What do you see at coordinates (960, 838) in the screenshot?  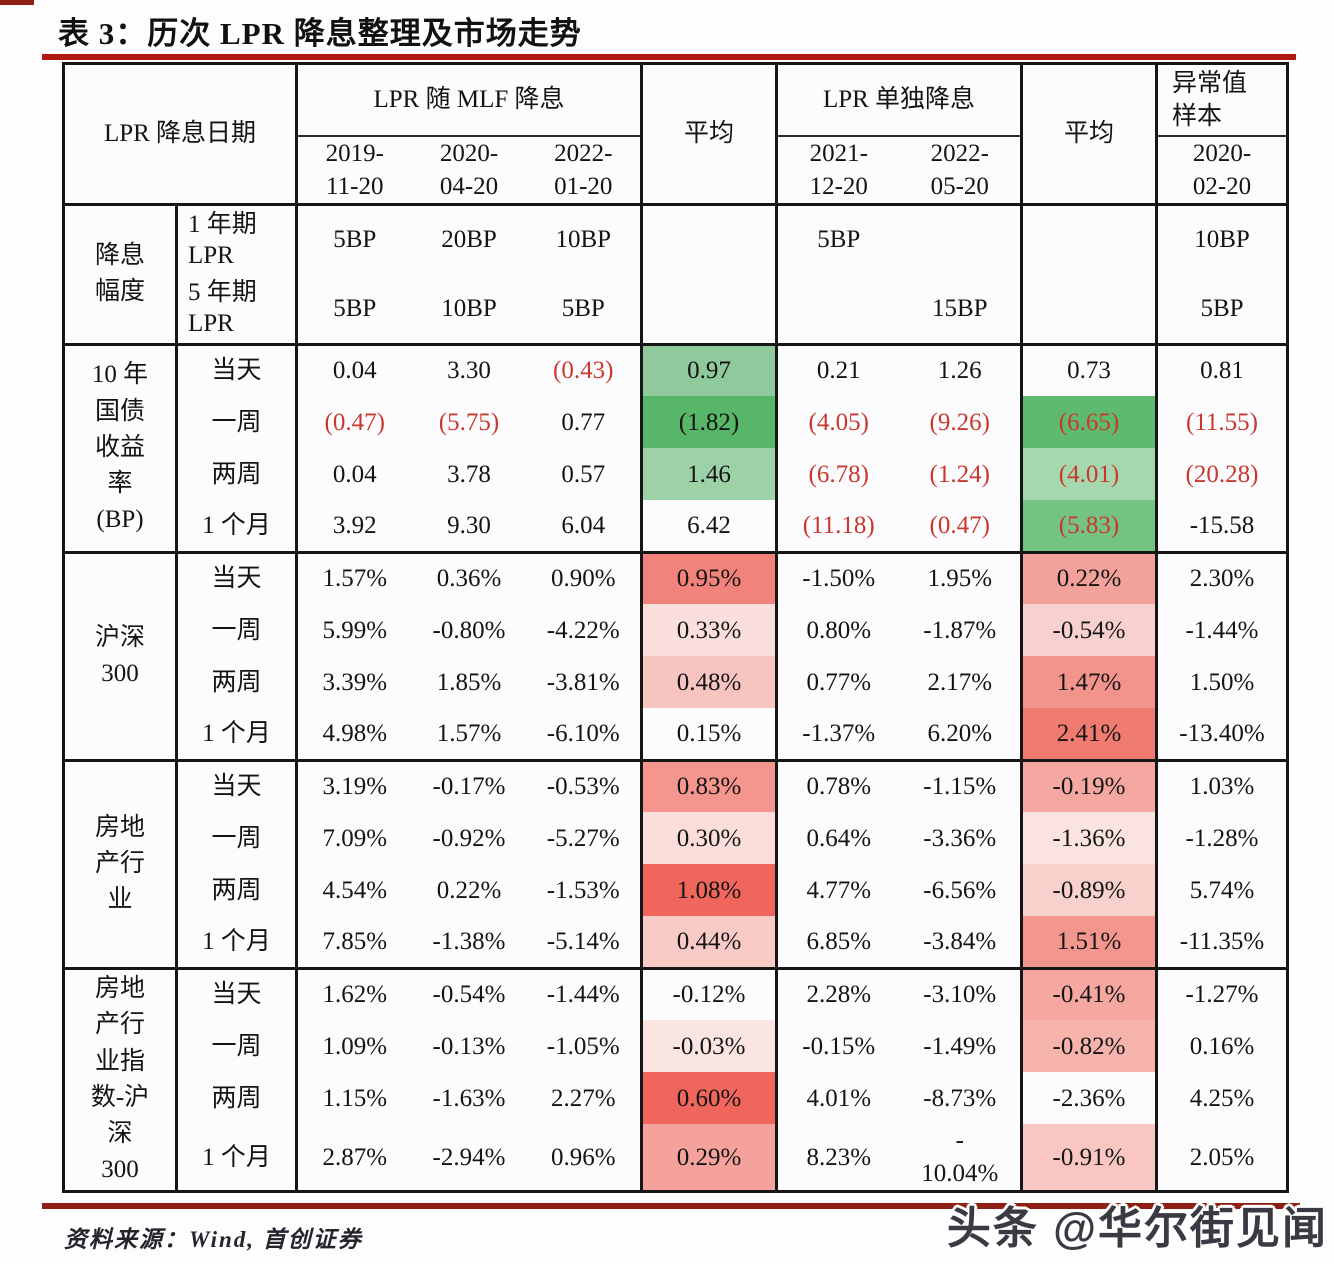 I see `value-cell: -3.36%` at bounding box center [960, 838].